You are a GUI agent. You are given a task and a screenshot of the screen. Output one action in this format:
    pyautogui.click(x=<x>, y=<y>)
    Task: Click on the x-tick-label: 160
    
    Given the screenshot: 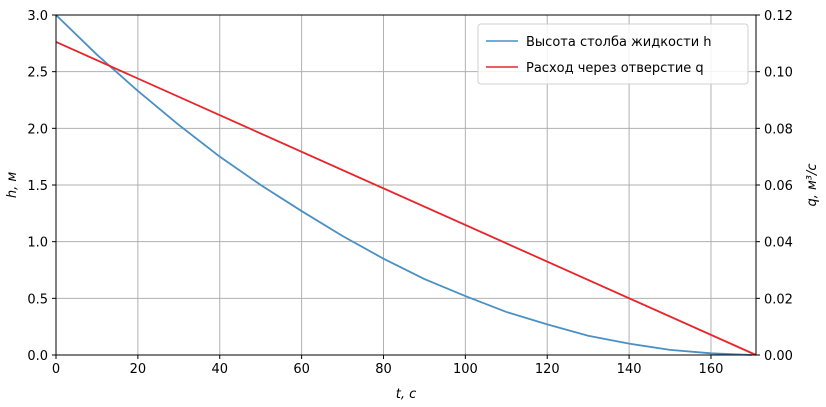 What is the action you would take?
    pyautogui.click(x=711, y=369)
    